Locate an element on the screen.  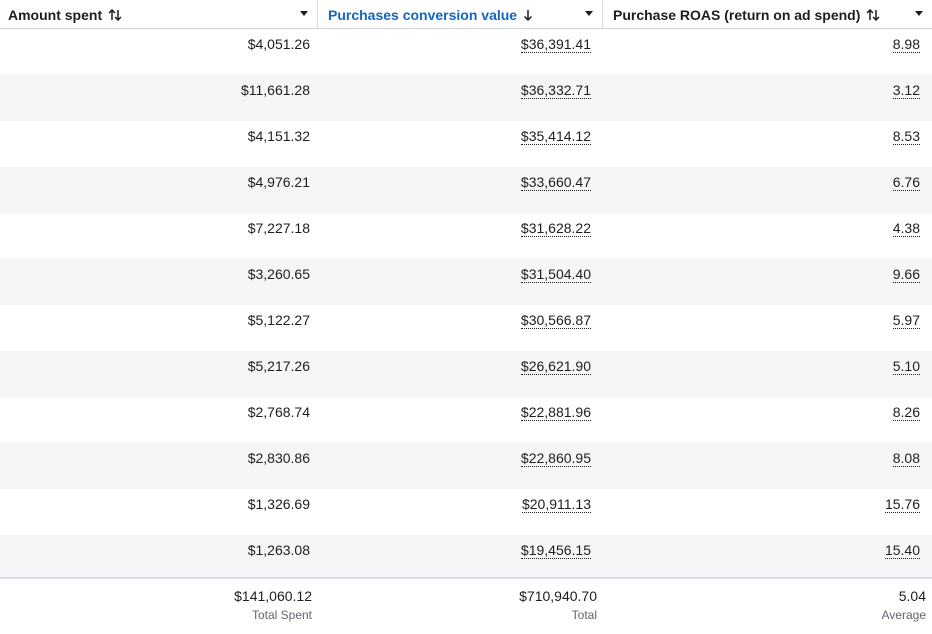
table-row: $4,976.21 $33,660.47 6.76 is located at coordinates (466, 190).